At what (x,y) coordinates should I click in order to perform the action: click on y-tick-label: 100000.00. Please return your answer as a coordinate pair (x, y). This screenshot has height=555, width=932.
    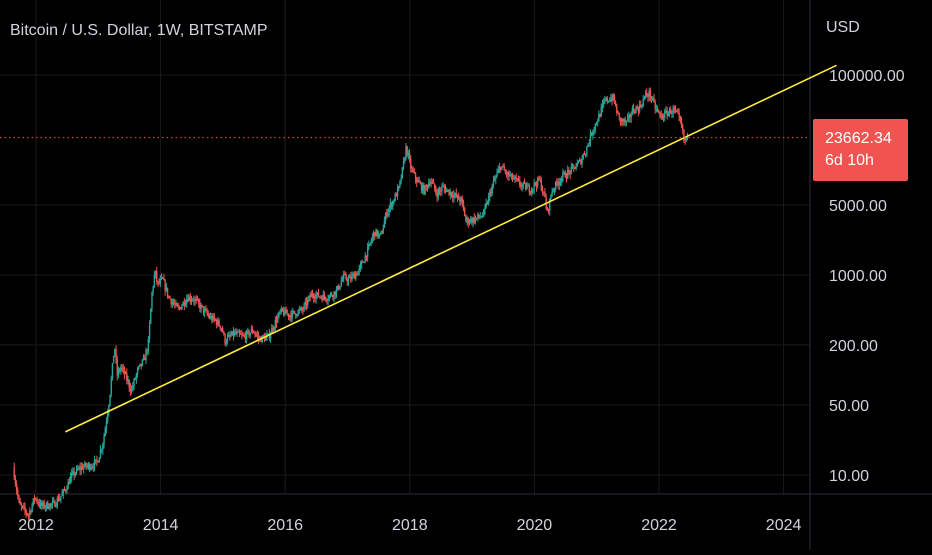
    Looking at the image, I should click on (867, 76).